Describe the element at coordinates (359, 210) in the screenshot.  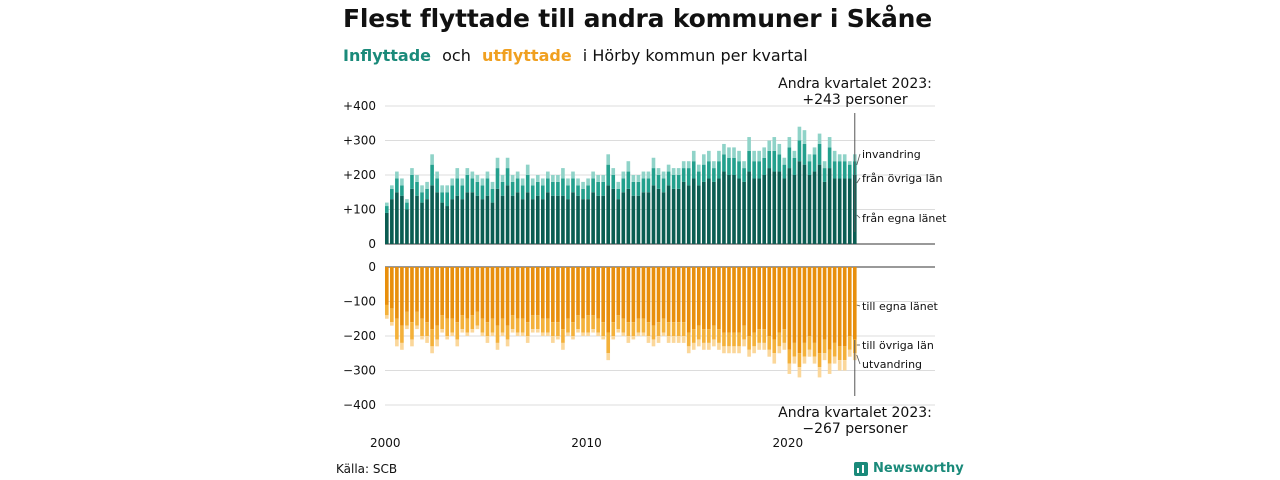
I see `y-tick-label-in: +100` at that location.